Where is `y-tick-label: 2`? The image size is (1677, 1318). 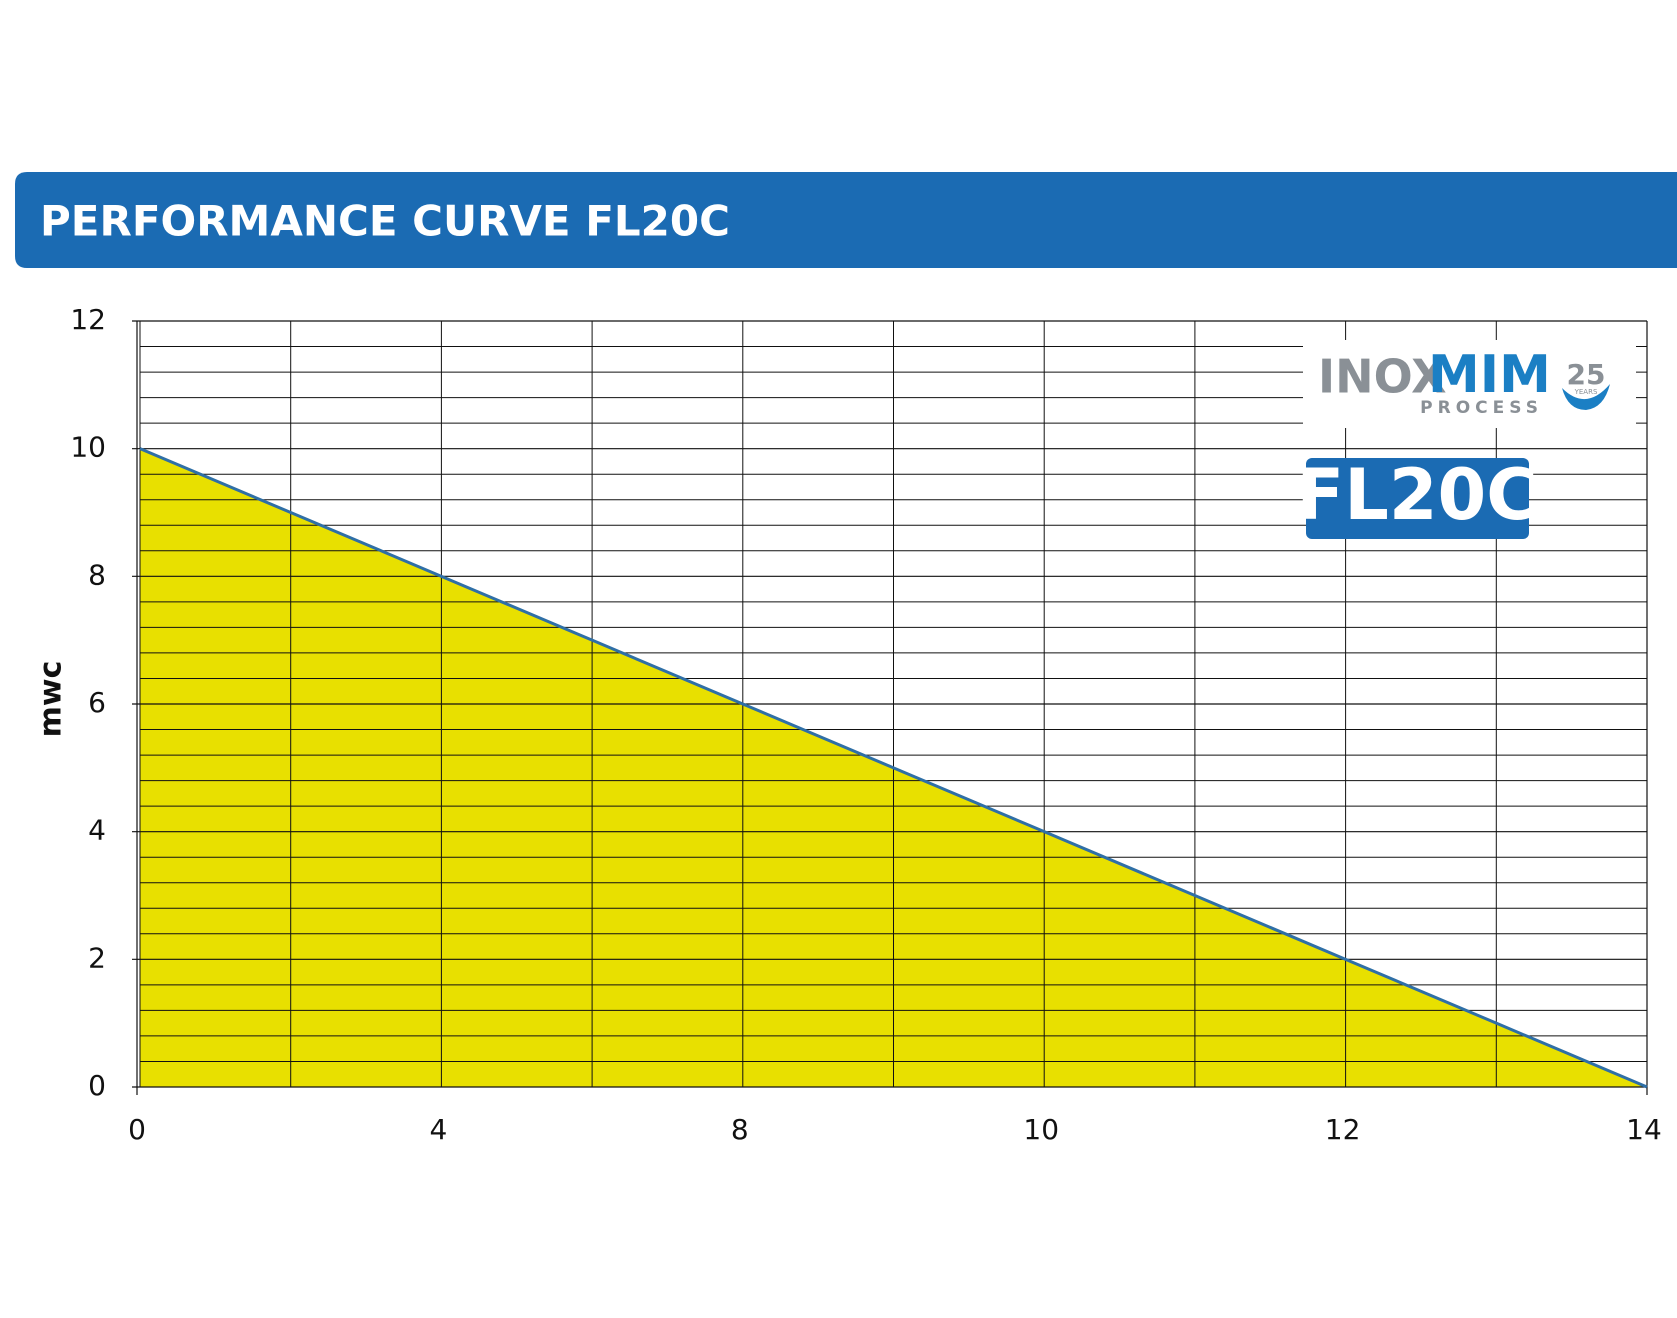 y-tick-label: 2 is located at coordinates (97, 957).